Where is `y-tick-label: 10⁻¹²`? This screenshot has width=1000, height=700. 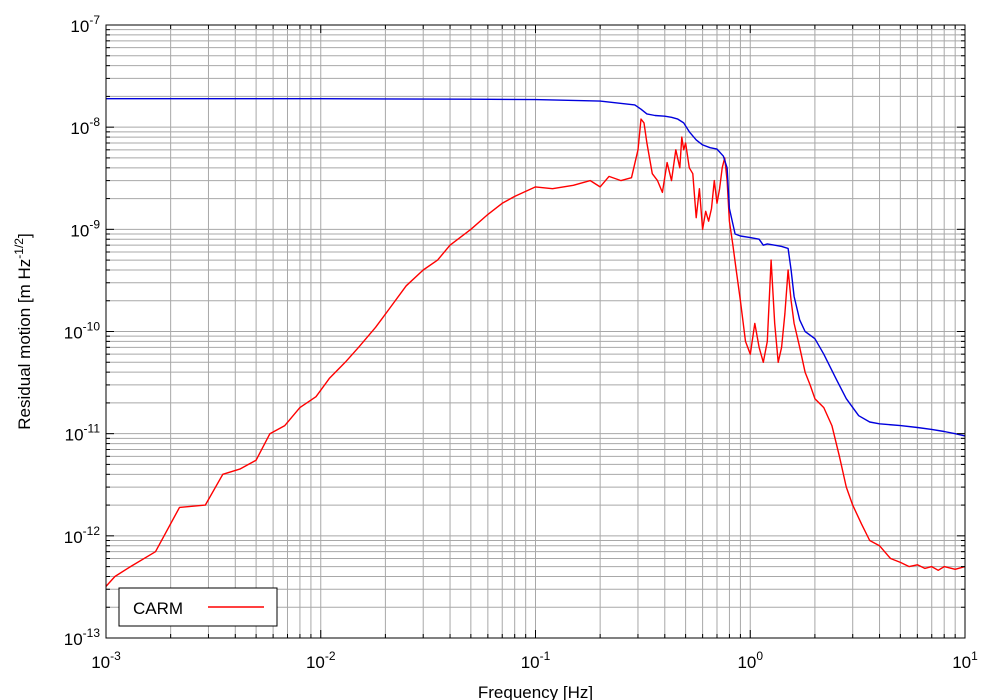
y-tick-label: 10⁻¹² is located at coordinates (82, 535).